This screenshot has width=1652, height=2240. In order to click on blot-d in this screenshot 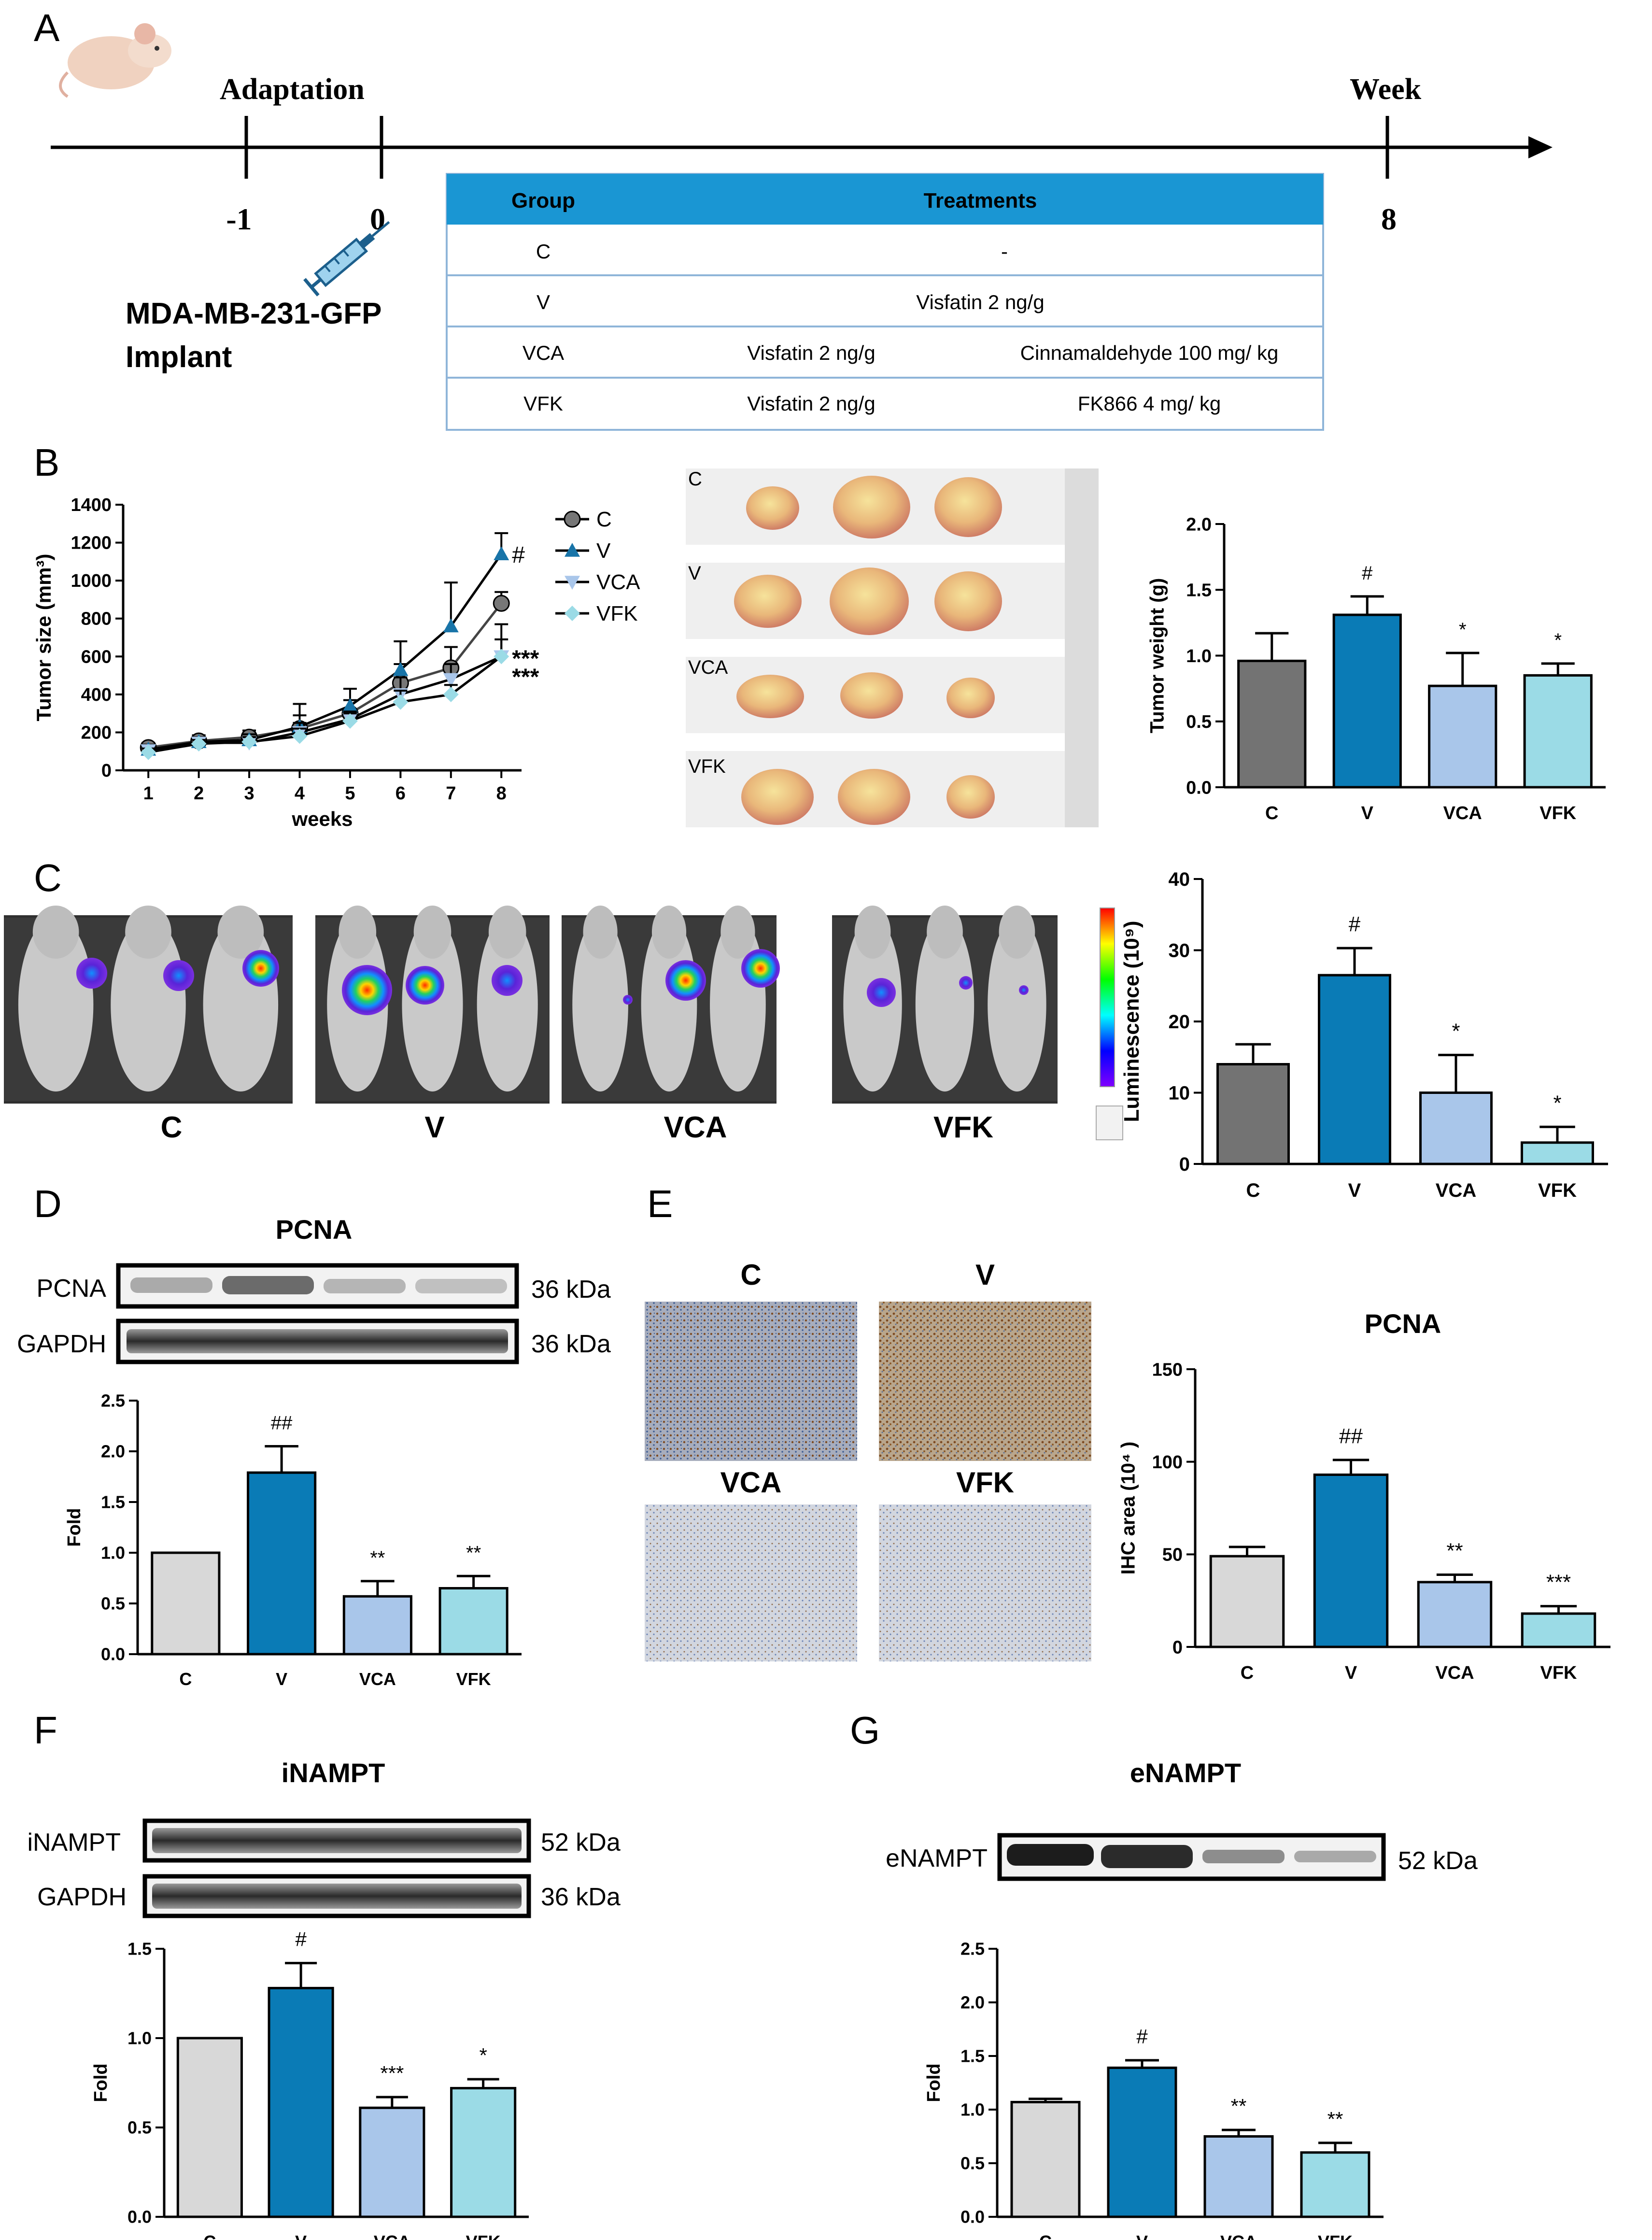, I will do `click(317, 1313)`.